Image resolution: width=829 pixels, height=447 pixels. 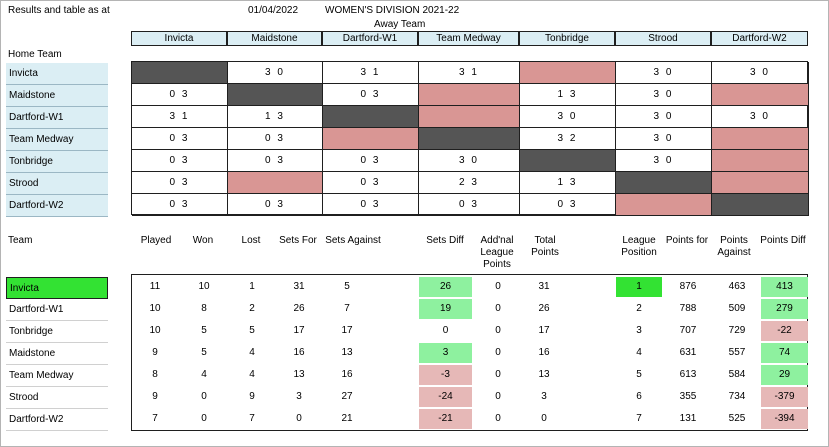 I want to click on league-cell-sets-diff: 3, so click(x=445, y=353).